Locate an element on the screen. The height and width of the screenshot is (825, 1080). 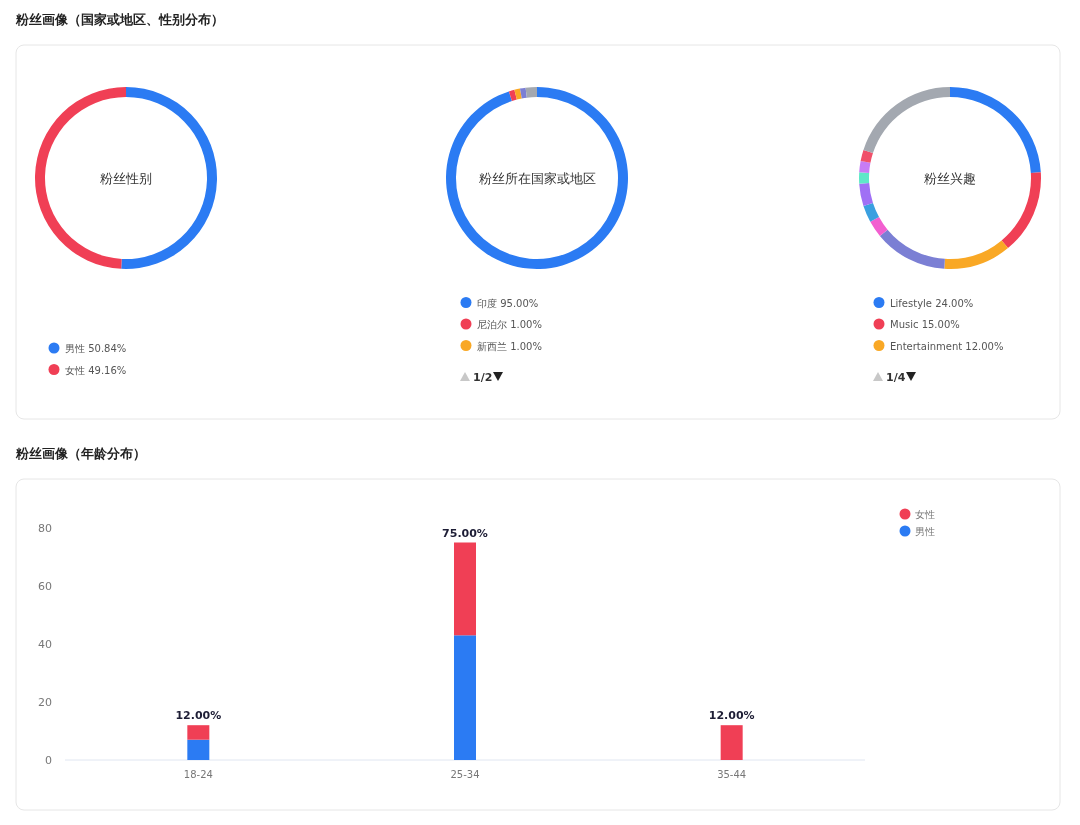
legend-label: 印度 95.00% is located at coordinates (508, 303).